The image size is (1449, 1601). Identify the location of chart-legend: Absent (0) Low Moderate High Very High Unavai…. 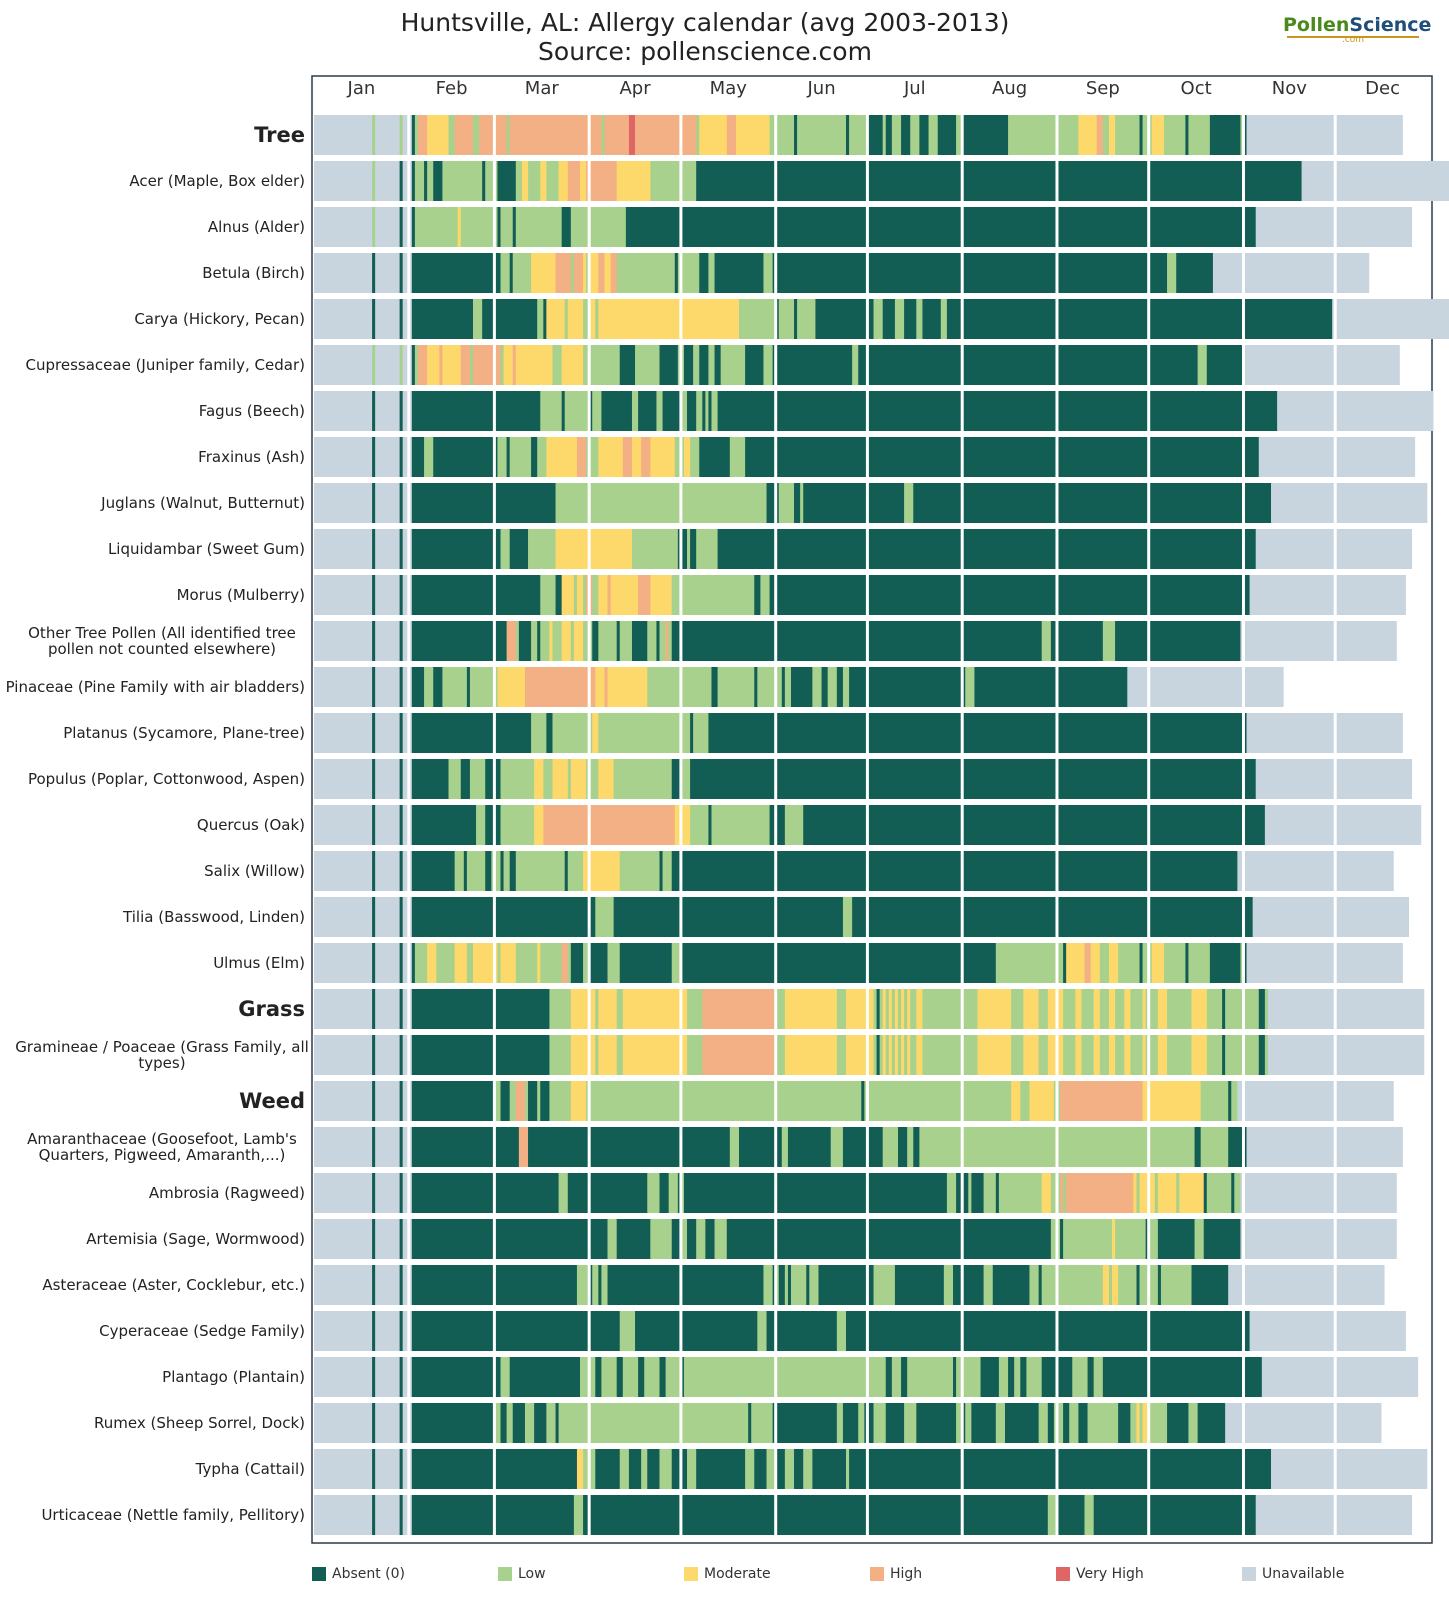
(867, 1577).